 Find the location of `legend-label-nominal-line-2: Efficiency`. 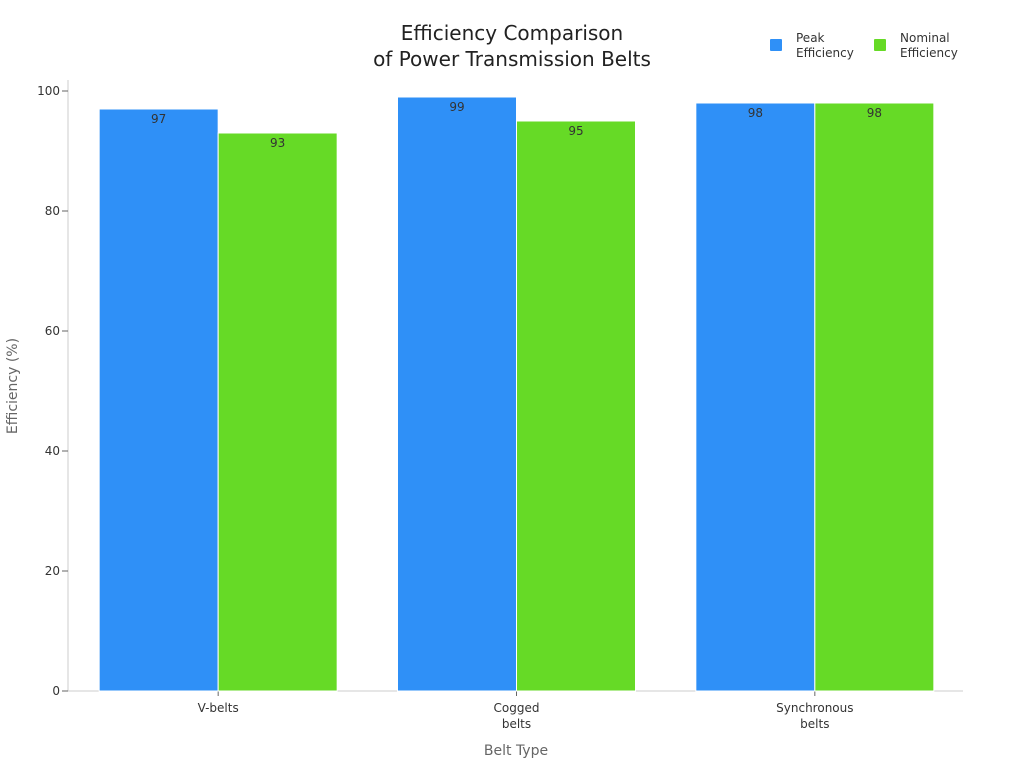

legend-label-nominal-line-2: Efficiency is located at coordinates (929, 53).